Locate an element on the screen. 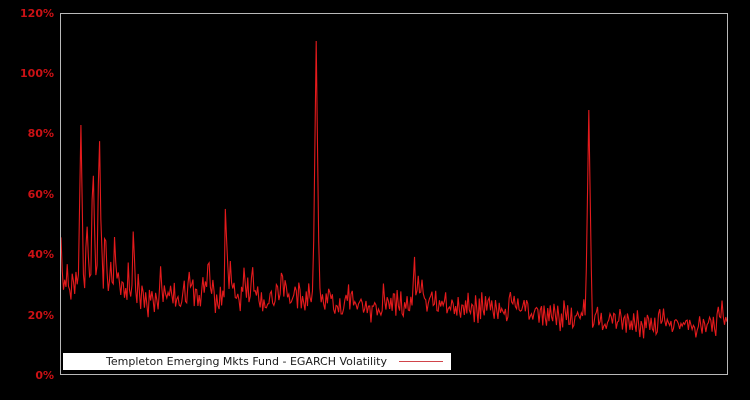  y-tick-label-20: 20% is located at coordinates (40, 315).